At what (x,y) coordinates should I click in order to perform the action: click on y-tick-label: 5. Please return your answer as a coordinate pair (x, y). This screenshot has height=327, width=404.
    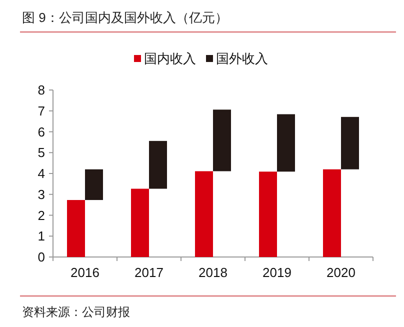
    Looking at the image, I should click on (41, 152).